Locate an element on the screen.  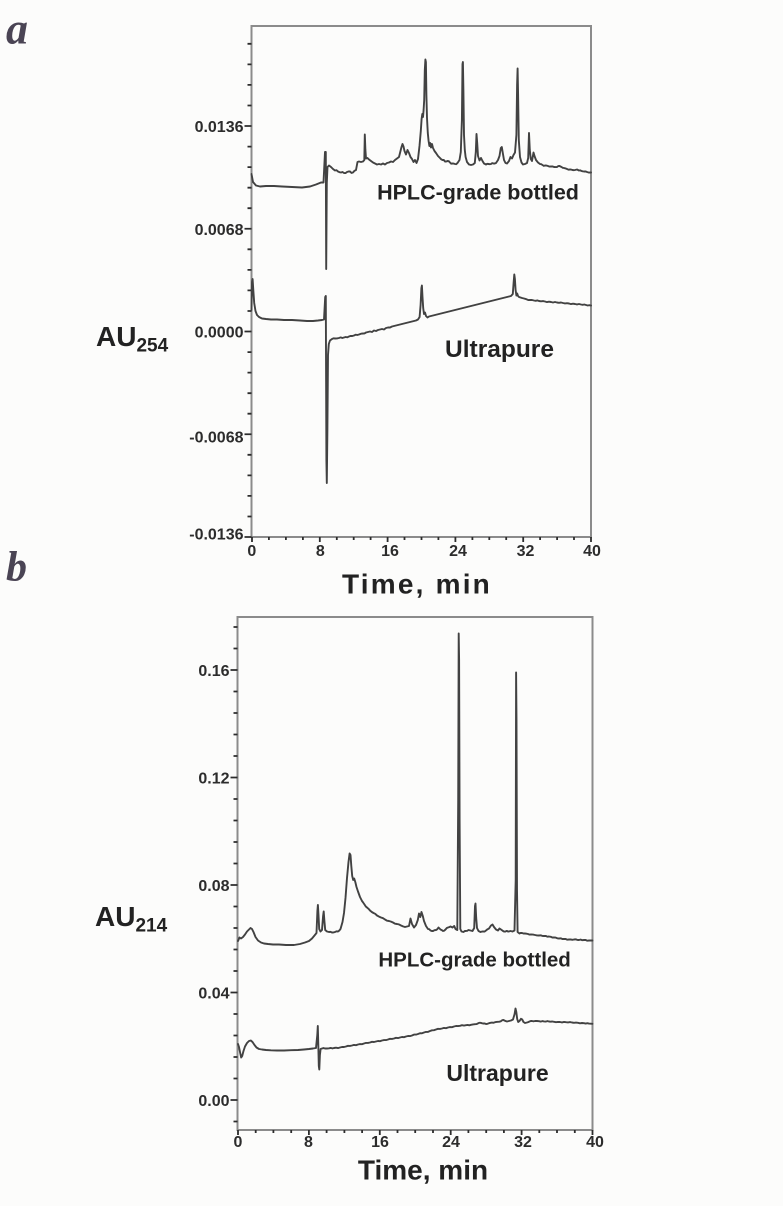
svg-text: 0.0068 is located at coordinates (219, 230).